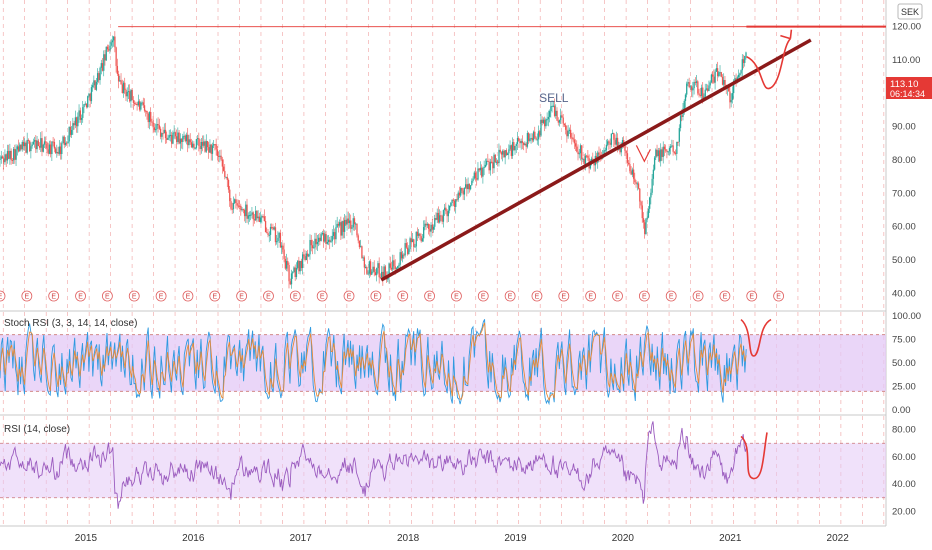  What do you see at coordinates (910, 11) in the screenshot?
I see `currency-badge` at bounding box center [910, 11].